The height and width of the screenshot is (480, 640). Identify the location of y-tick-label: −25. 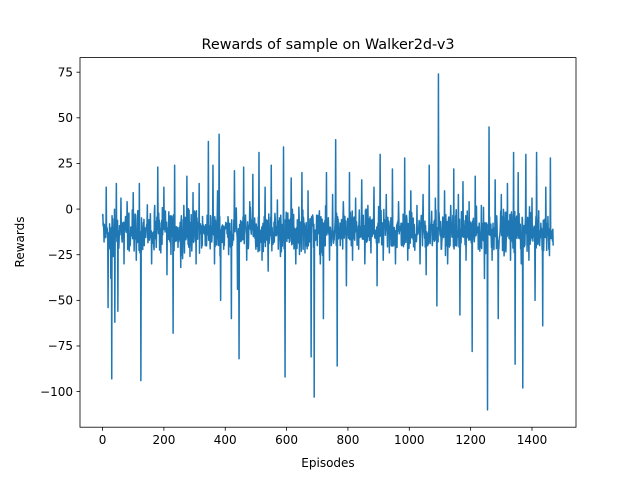
(60, 255).